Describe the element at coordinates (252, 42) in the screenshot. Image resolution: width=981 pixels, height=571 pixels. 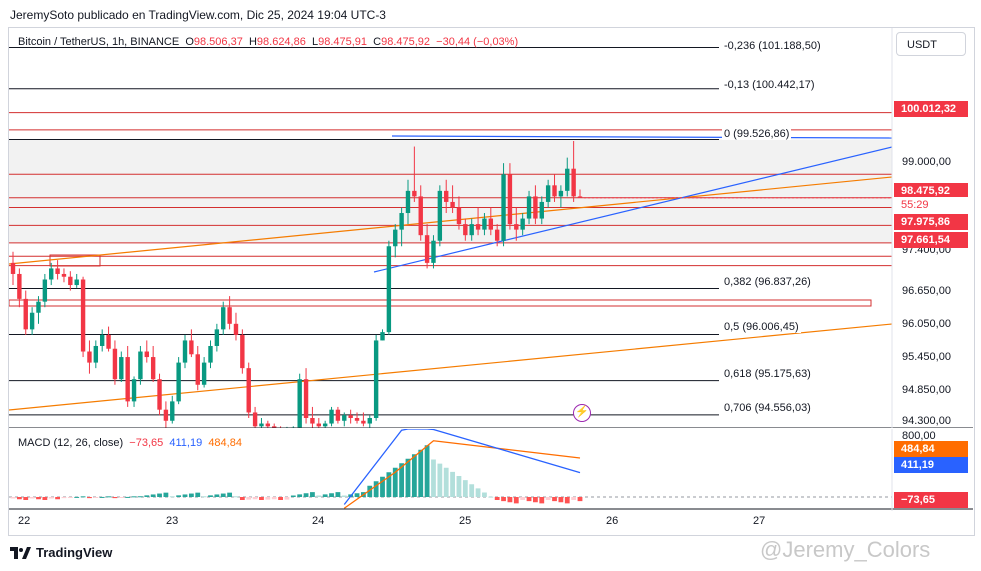
I see `high-label: H` at that location.